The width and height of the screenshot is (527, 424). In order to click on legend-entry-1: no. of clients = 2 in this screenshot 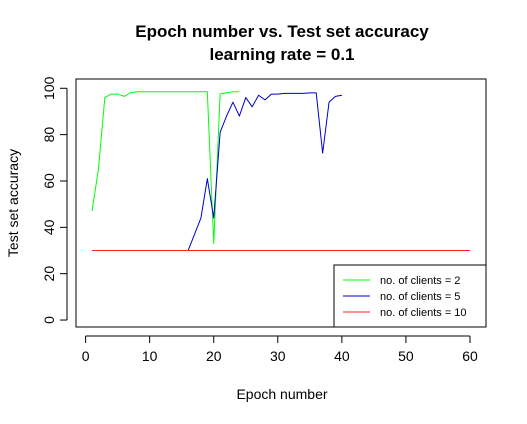, I will do `click(420, 281)`.